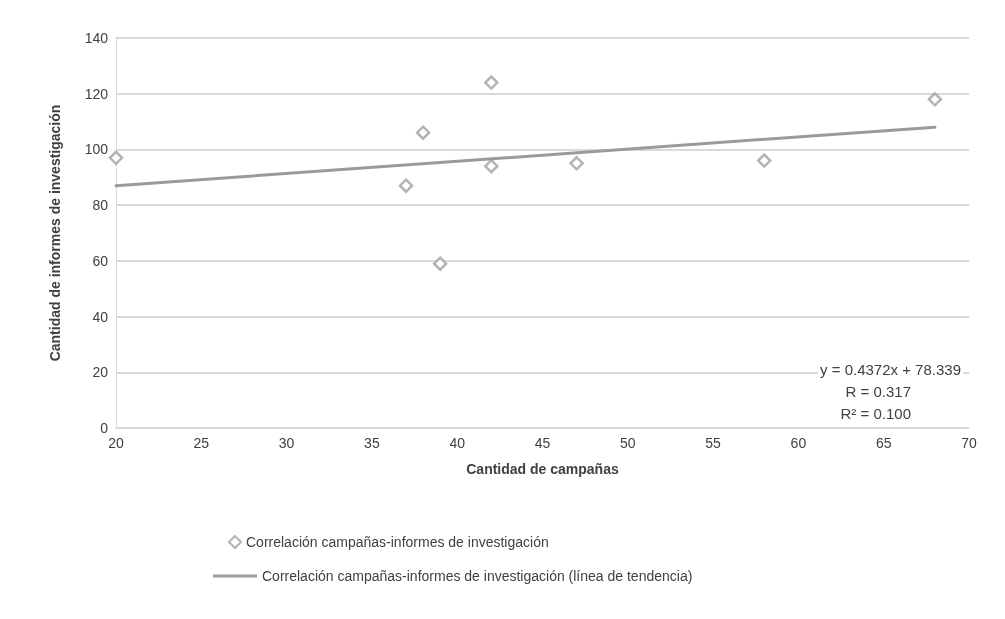 This screenshot has height=619, width=1005. I want to click on x-tick-label: 70, so click(969, 443).